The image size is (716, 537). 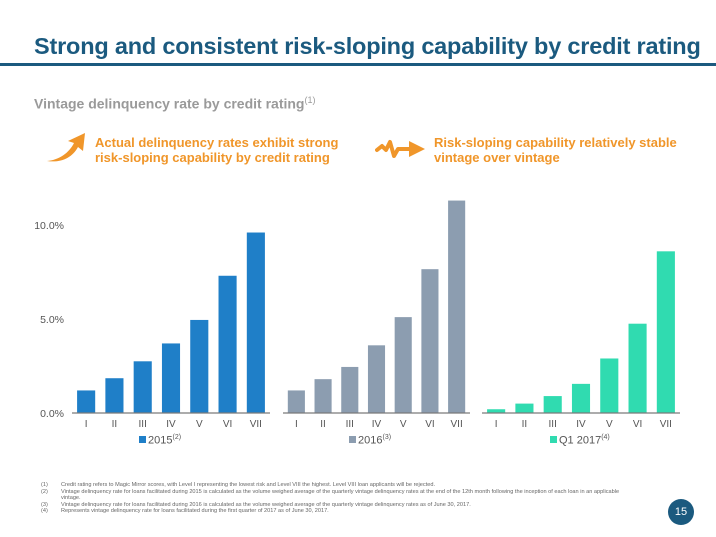 What do you see at coordinates (681, 512) in the screenshot?
I see `page-number-badge: 15` at bounding box center [681, 512].